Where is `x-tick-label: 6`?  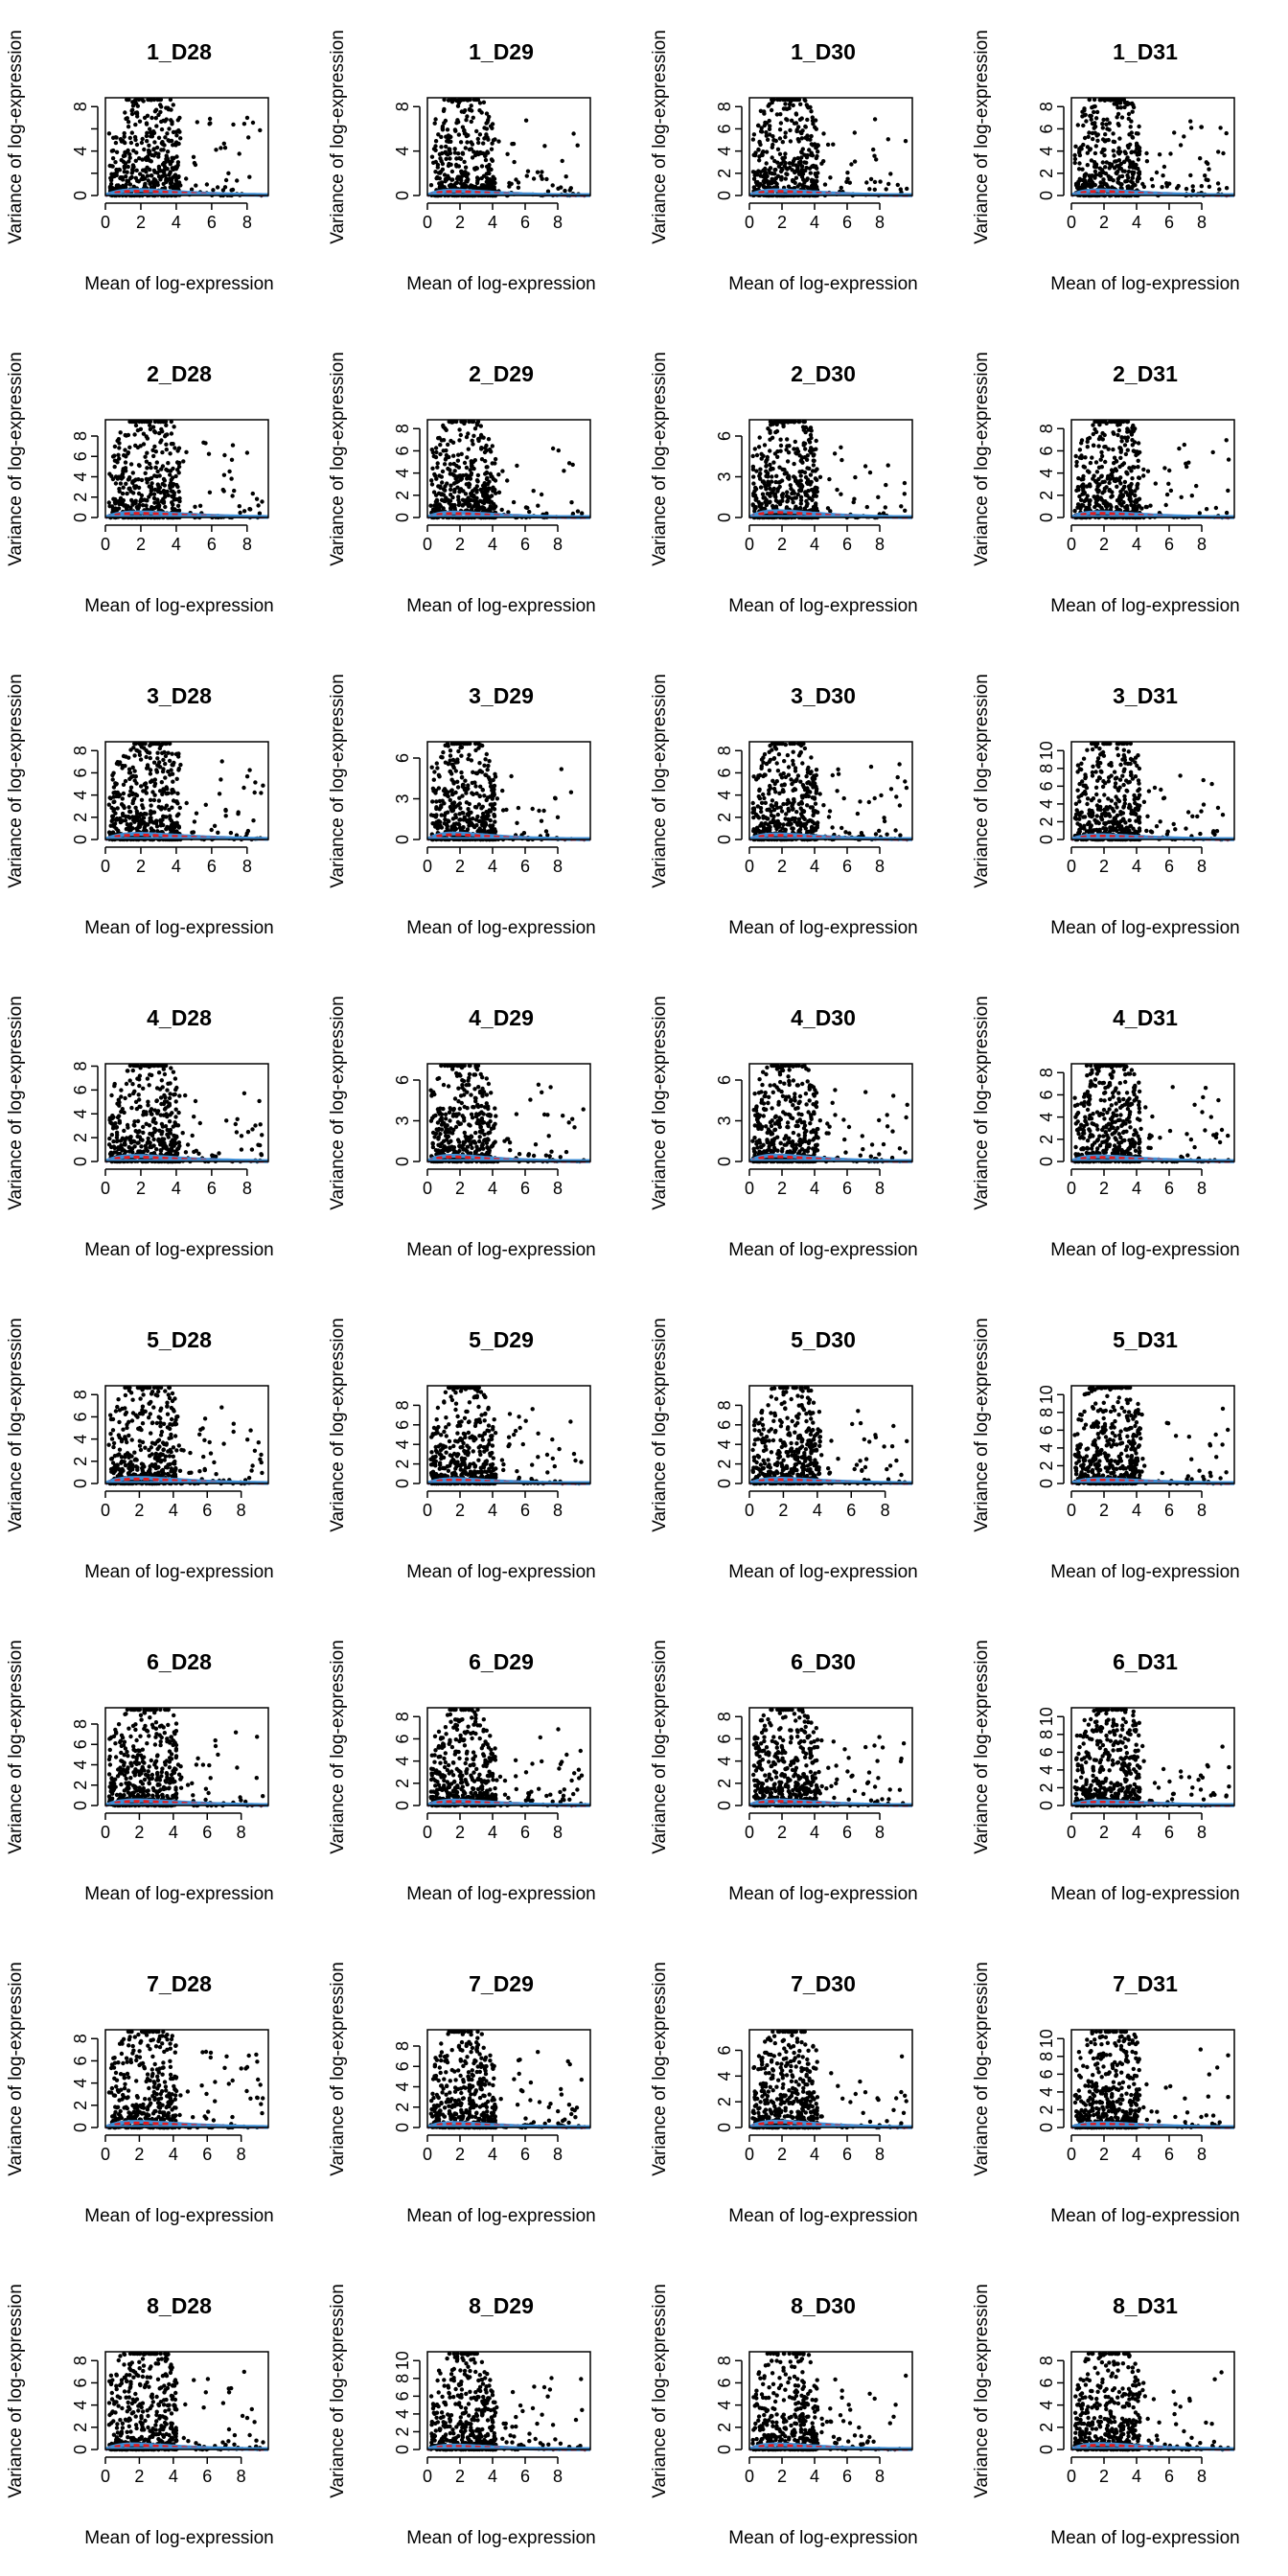 x-tick-label: 6 is located at coordinates (212, 866).